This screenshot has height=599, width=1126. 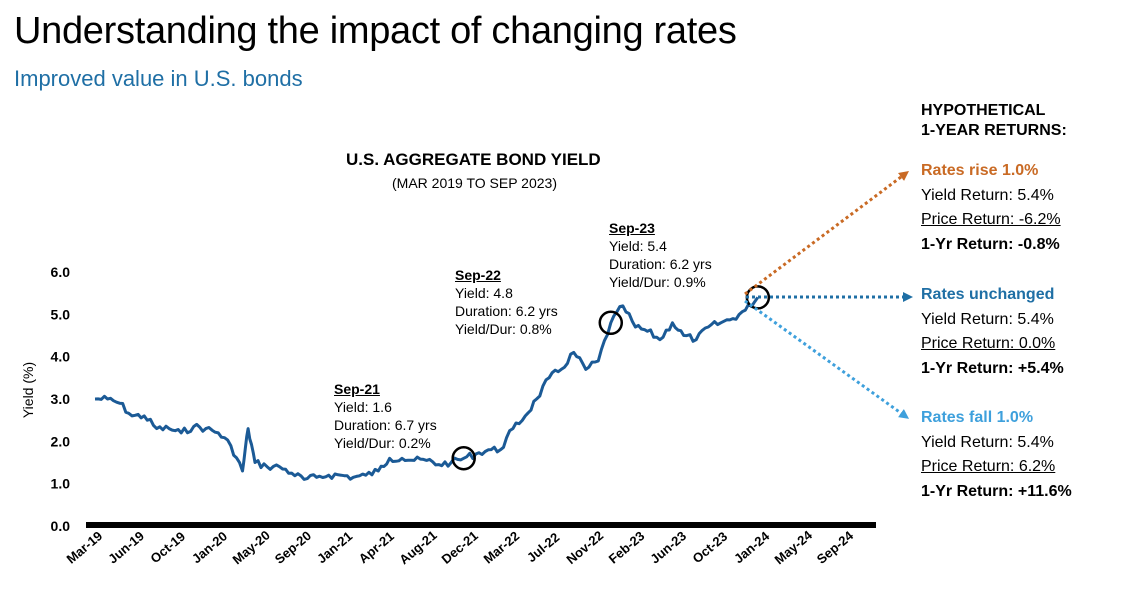 I want to click on scenario-price-return: Price Return: 6.2%, so click(x=988, y=466).